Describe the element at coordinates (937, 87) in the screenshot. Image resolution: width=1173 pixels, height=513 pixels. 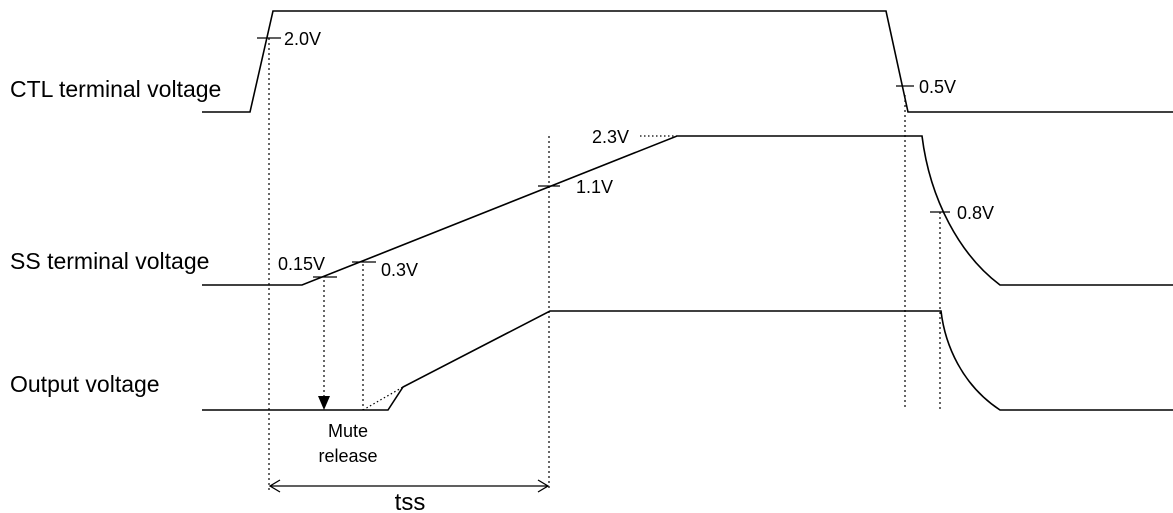
I see `ctl-fall-threshold-label: 0.5V` at that location.